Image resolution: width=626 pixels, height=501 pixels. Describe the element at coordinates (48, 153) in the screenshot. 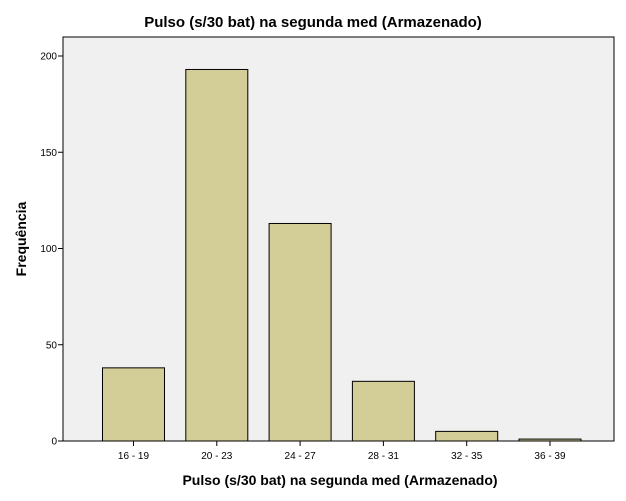

I see `y-tick-label: 150` at that location.